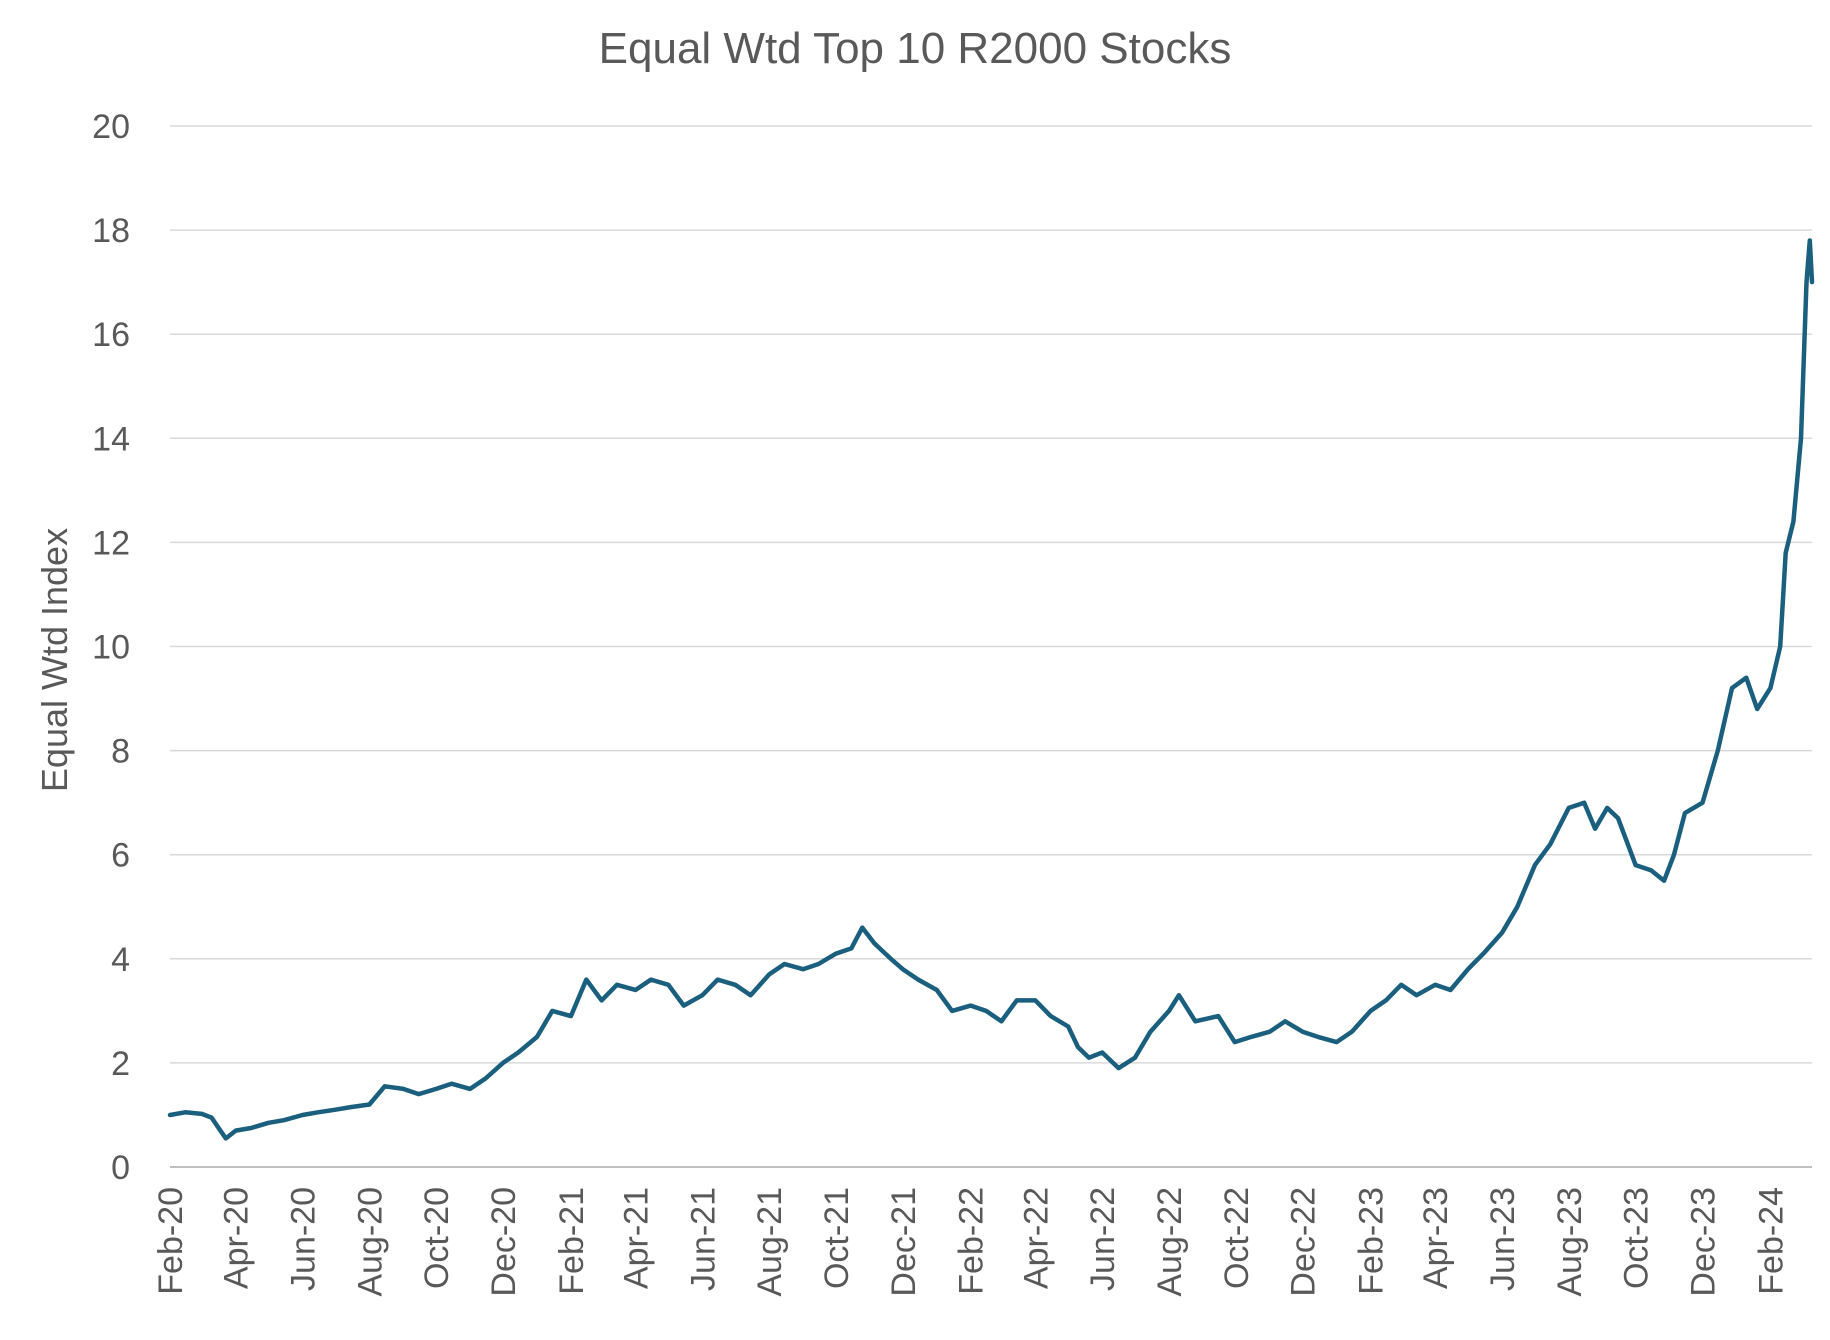 This screenshot has width=1830, height=1340. Describe the element at coordinates (1503, 1239) in the screenshot. I see `x-tick-label: Jun-23` at that location.